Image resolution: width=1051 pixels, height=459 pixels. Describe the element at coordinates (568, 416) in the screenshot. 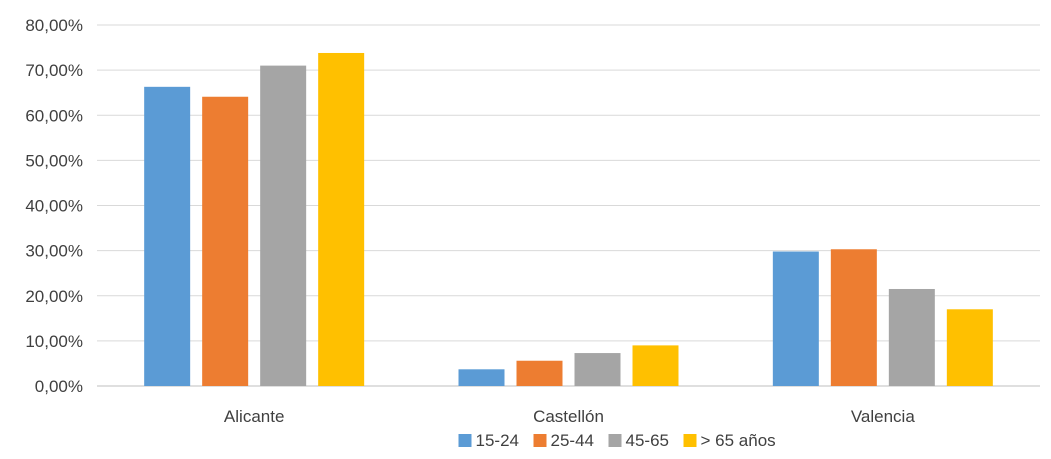

I see `x-category-label: Castellón` at that location.